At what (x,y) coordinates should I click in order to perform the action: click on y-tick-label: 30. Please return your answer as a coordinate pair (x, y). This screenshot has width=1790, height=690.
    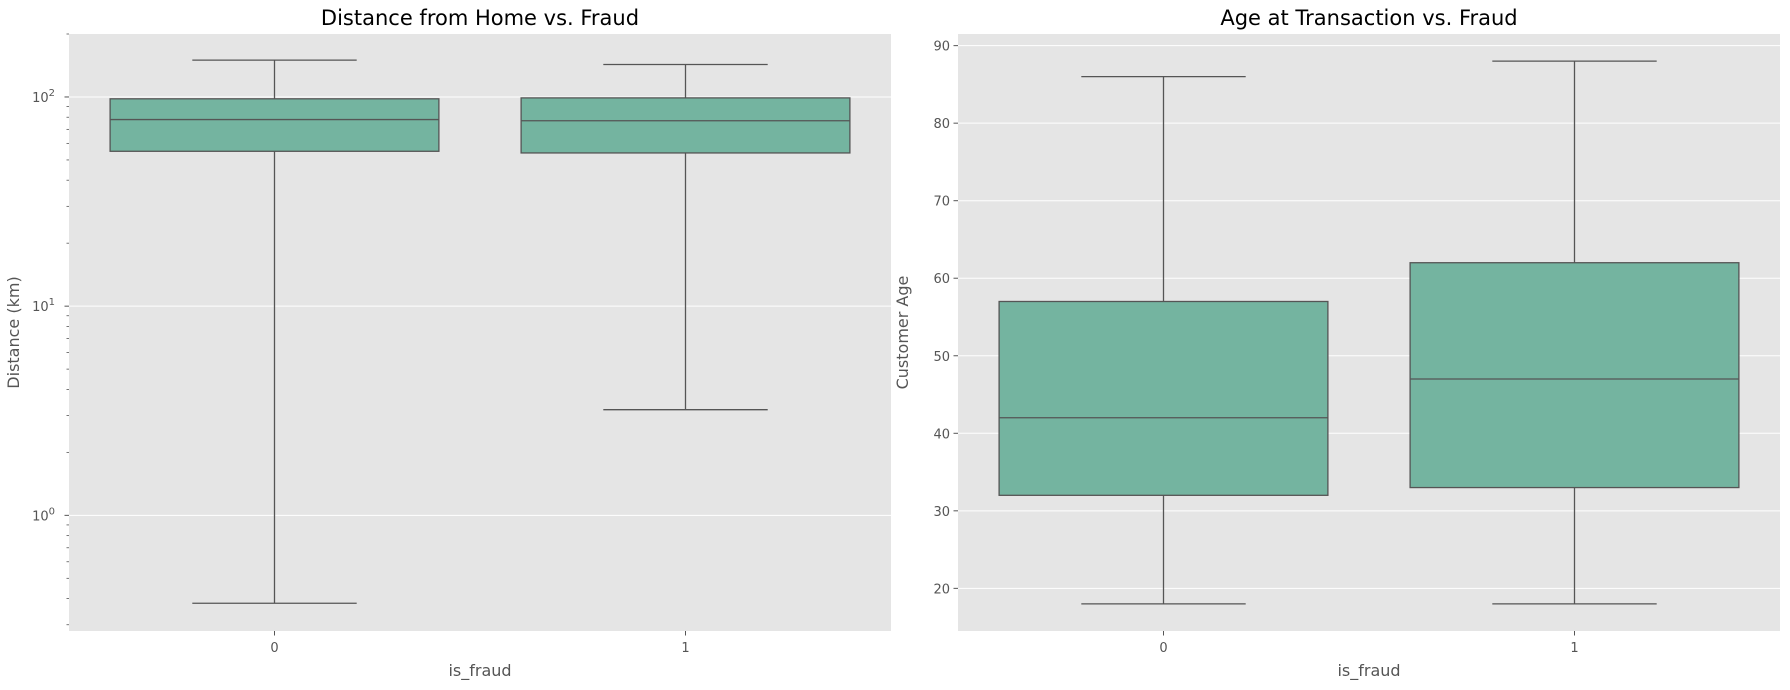
    Looking at the image, I should click on (941, 512).